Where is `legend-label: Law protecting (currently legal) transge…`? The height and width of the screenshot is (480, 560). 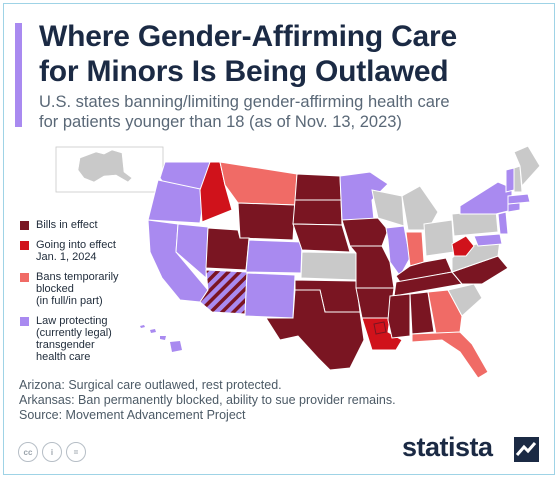 legend-label: Law protecting (currently legal) transge… is located at coordinates (74, 339).